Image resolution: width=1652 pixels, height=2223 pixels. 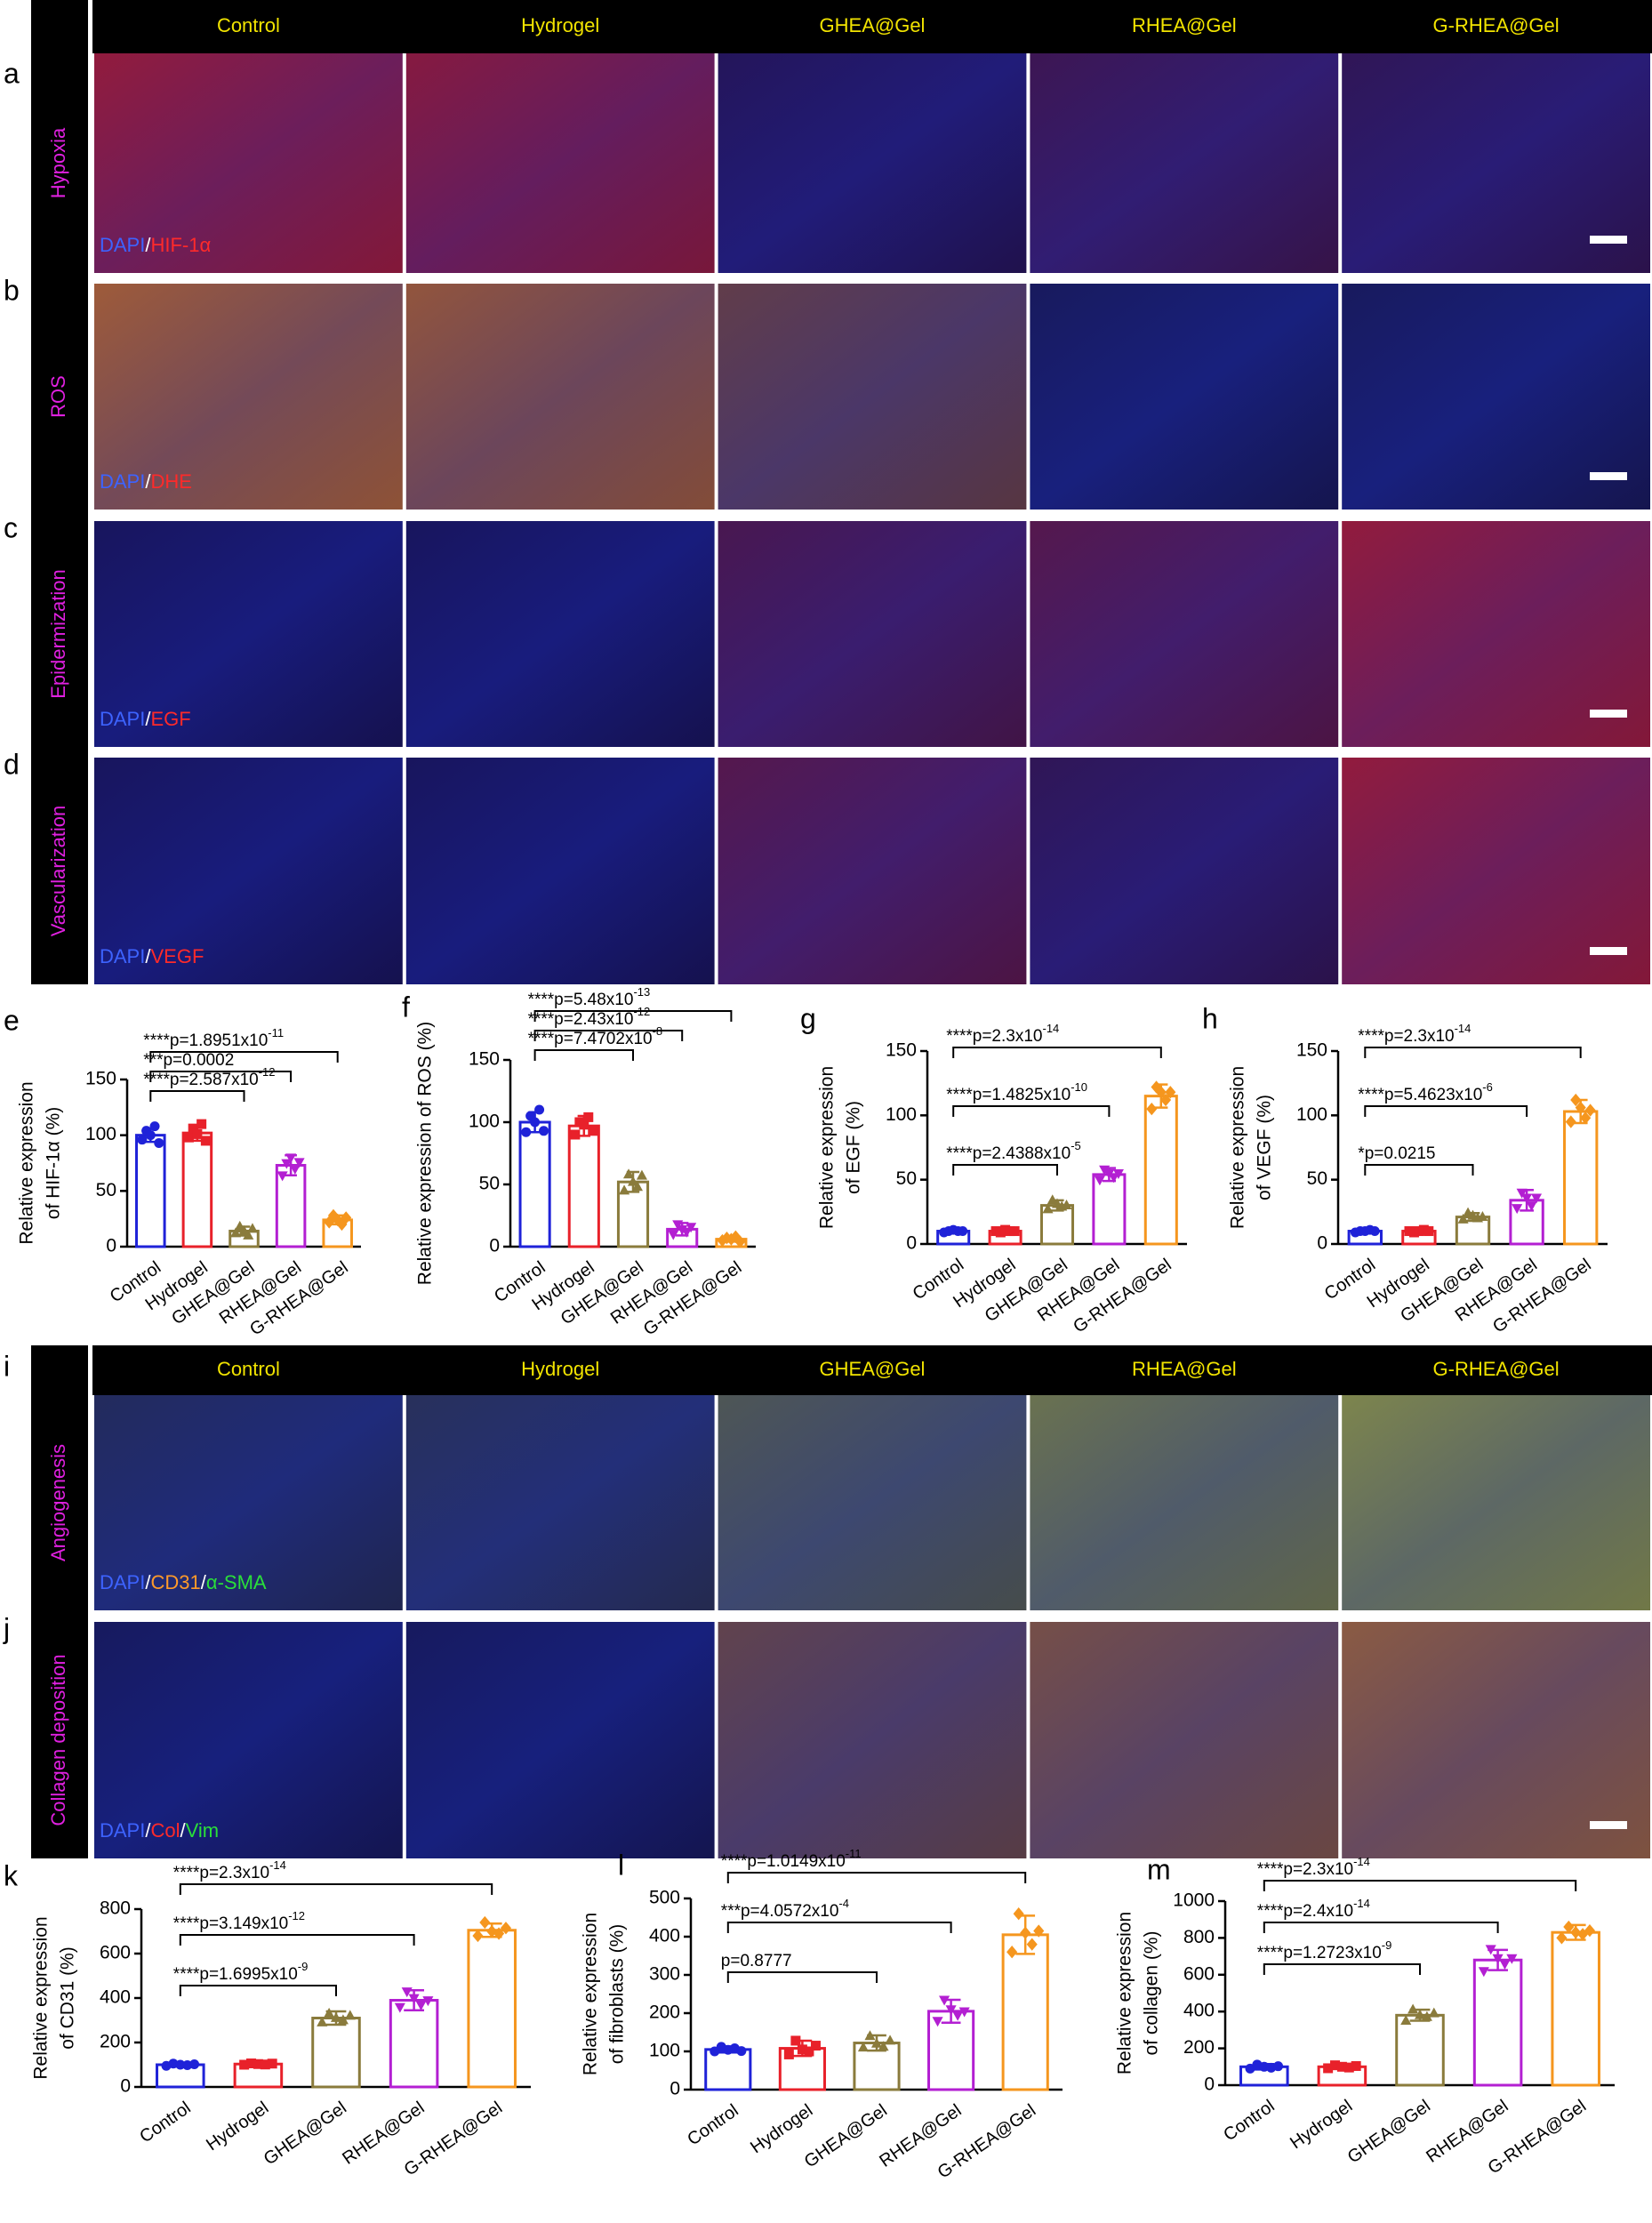 I want to click on p-value: *p=0.0215, so click(x=1397, y=1153).